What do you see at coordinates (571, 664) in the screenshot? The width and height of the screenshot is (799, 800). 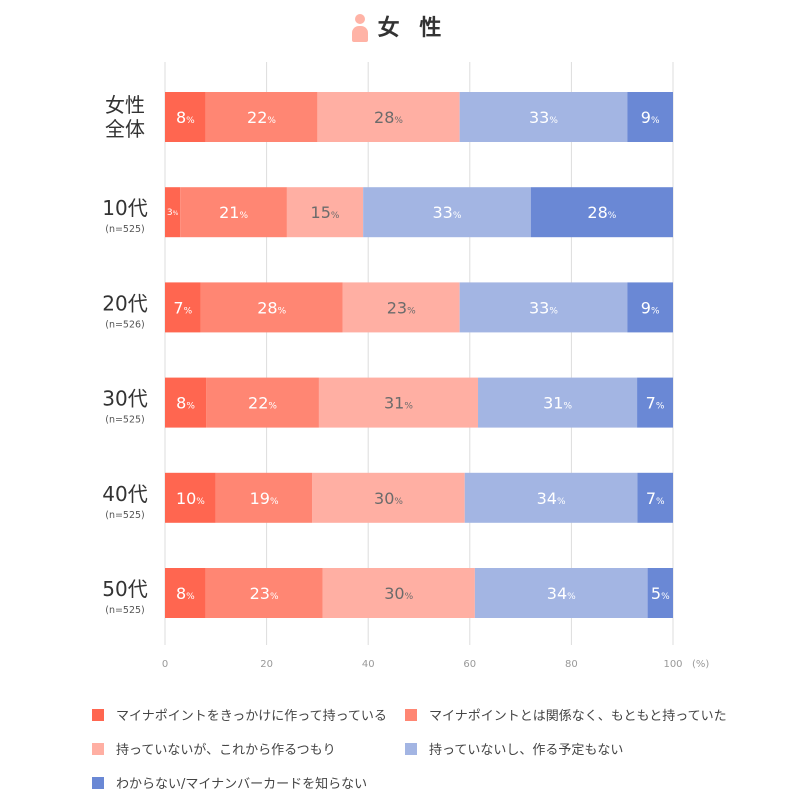 I see `x-tick-label: 80` at bounding box center [571, 664].